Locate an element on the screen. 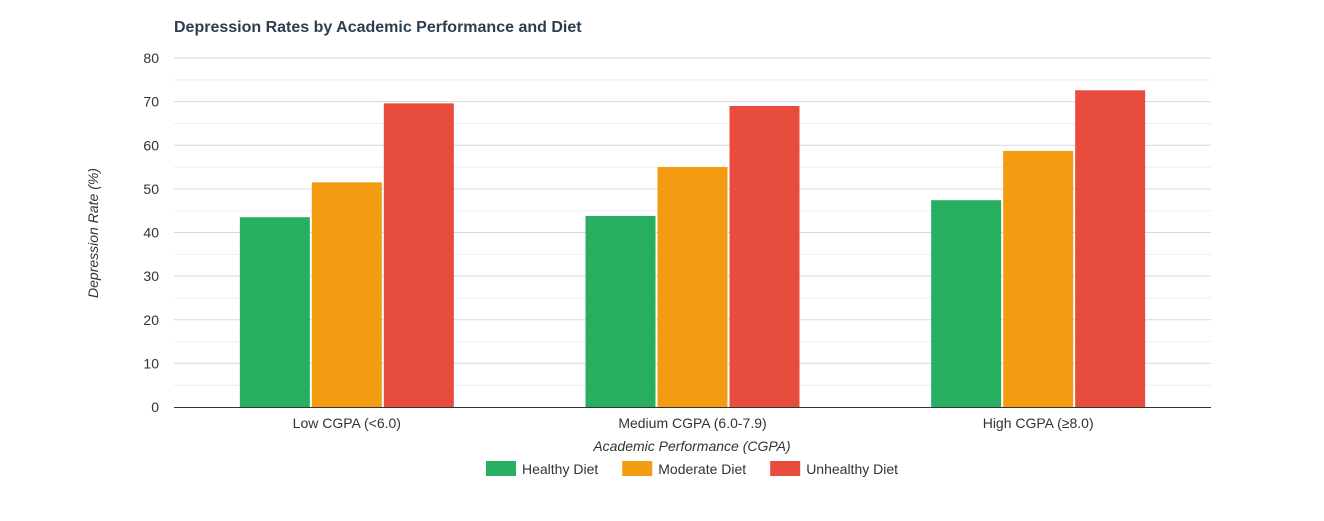 The image size is (1324, 521). legend-item-moderate-diet: Moderate Diet is located at coordinates (684, 469).